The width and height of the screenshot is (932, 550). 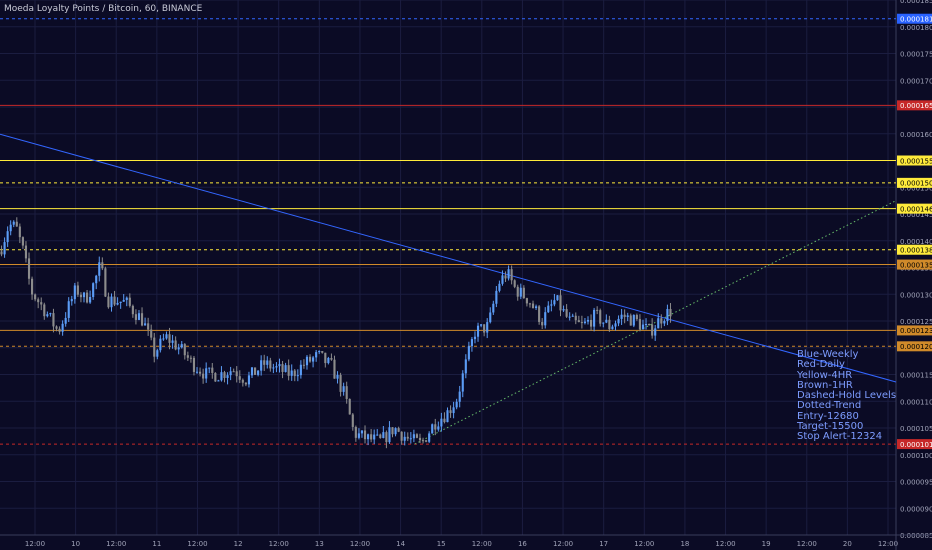 I want to click on x-tick-label: 15, so click(x=441, y=544).